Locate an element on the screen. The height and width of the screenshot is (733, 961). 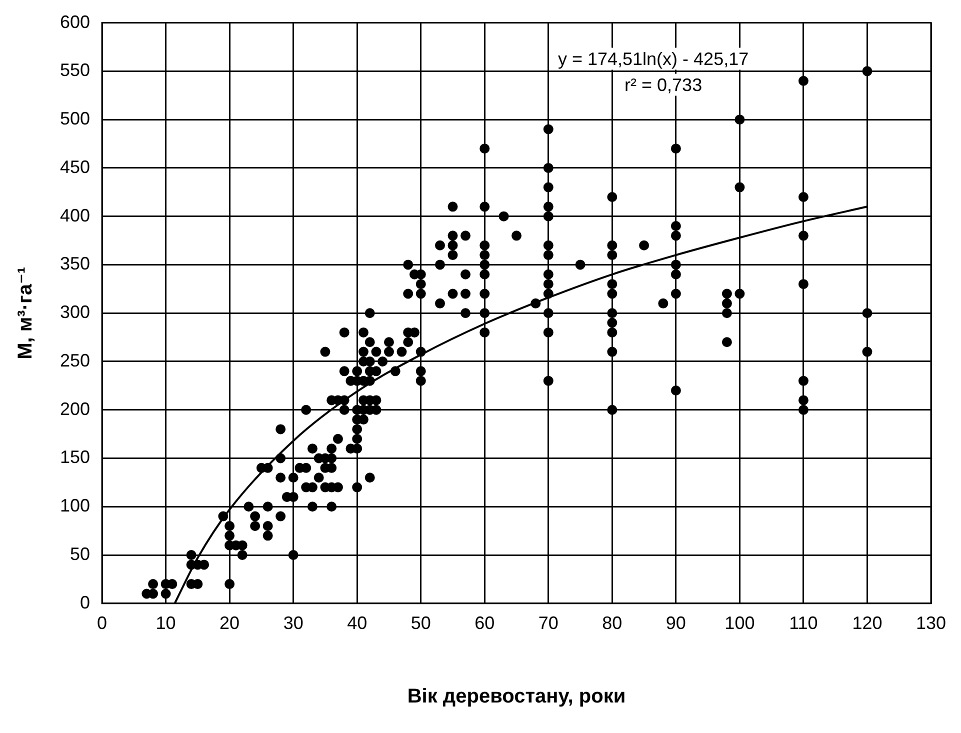
y-tick-label: 450 is located at coordinates (75, 166).